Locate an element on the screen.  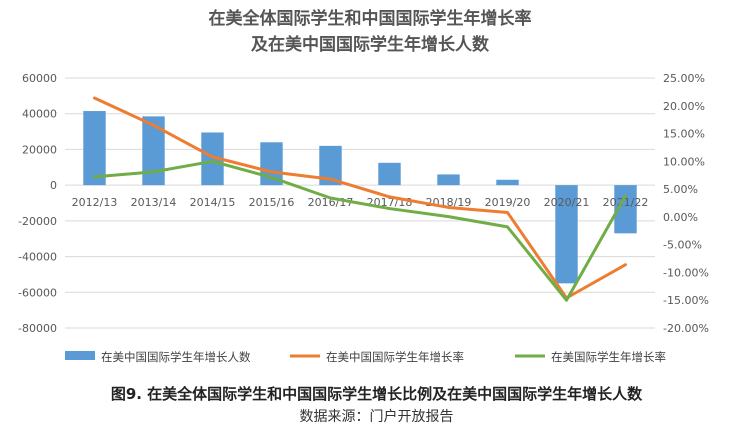
right-tick-label: -15.00% is located at coordinates (686, 300).